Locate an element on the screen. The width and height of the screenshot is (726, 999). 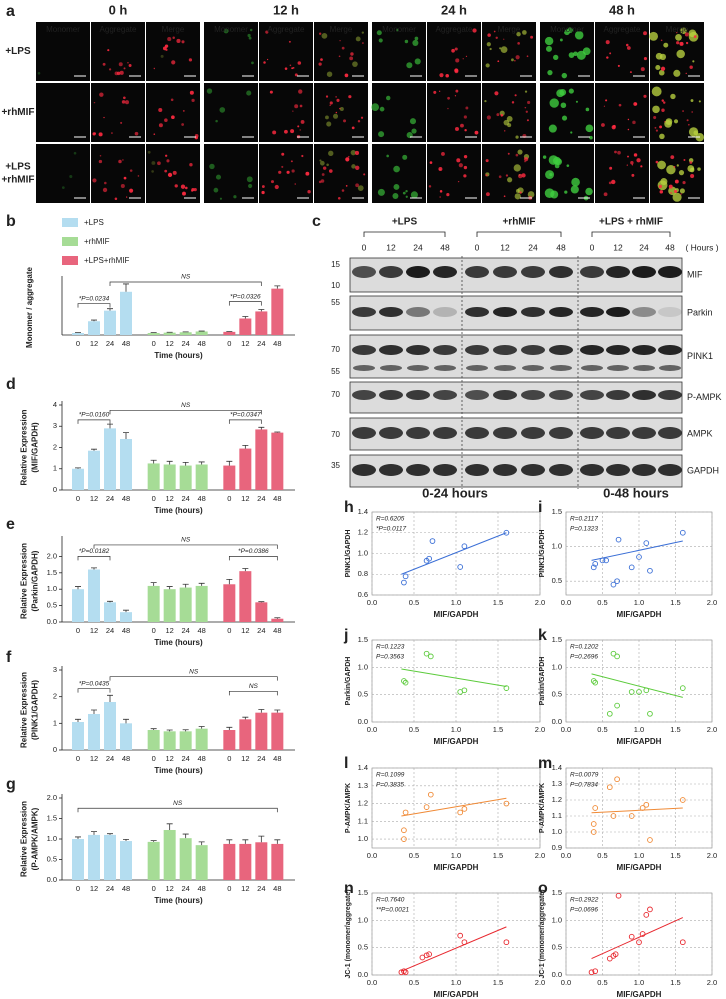
time-header: 12 h is located at coordinates (286, 9).